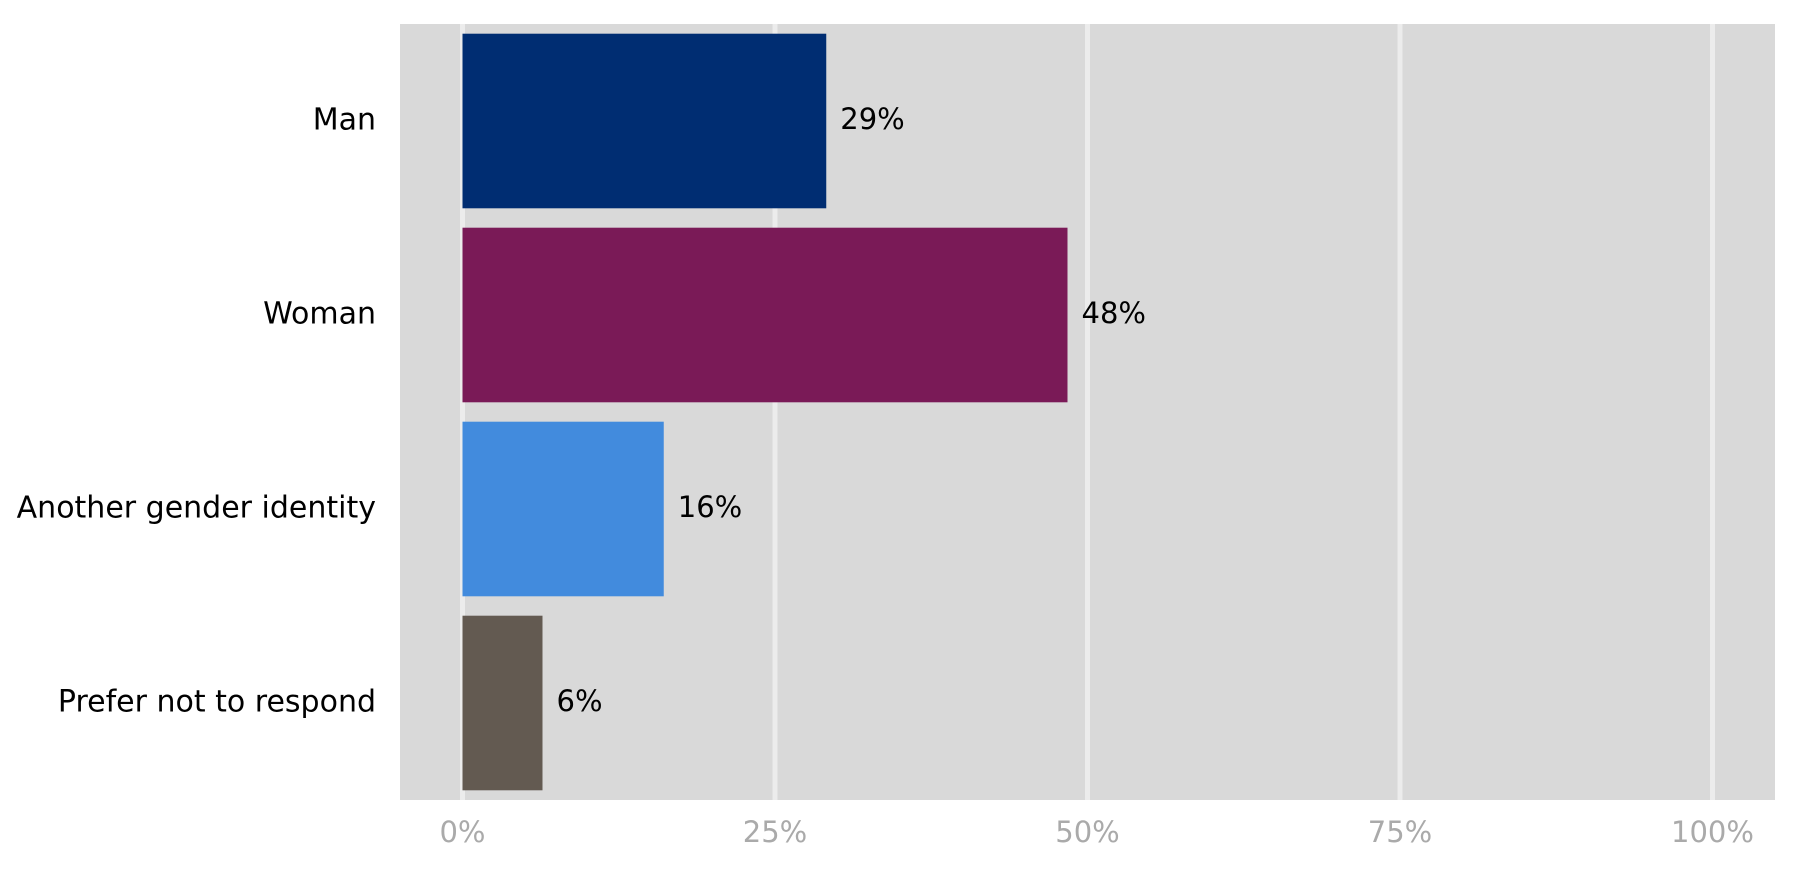  Describe the element at coordinates (344, 120) in the screenshot. I see `y-tick-label: Man` at that location.